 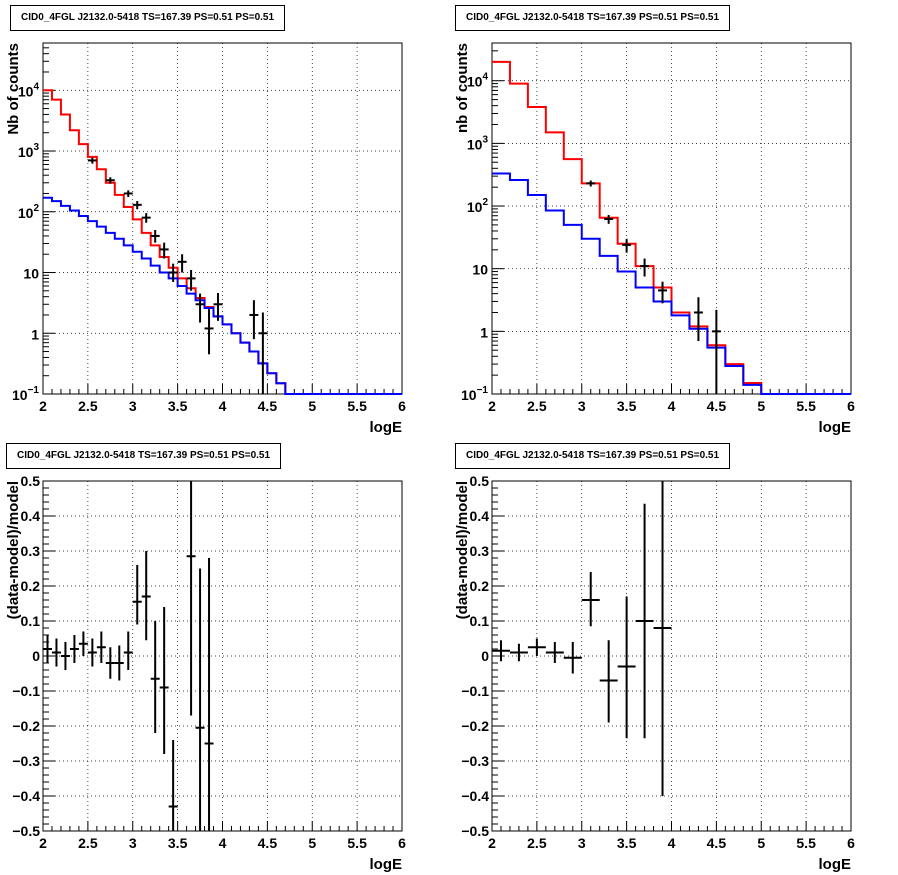 What do you see at coordinates (475, 796) in the screenshot?
I see `y-tick-label: −0.4` at bounding box center [475, 796].